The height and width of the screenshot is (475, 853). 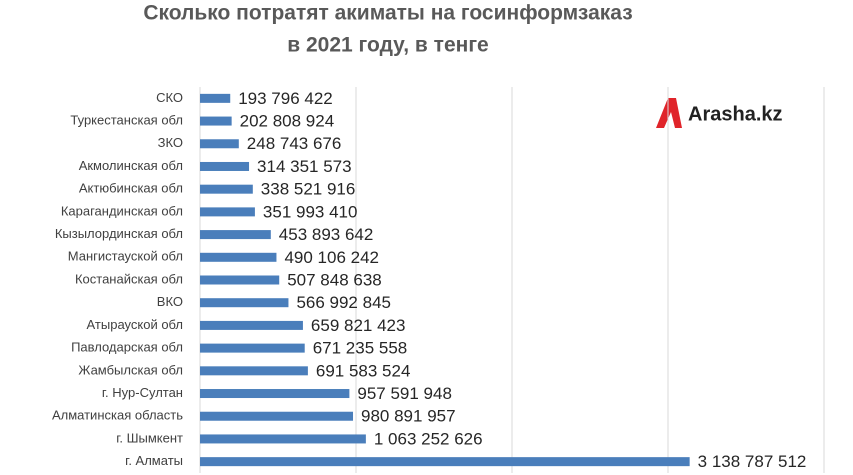 I want to click on y-tick-label: Мангистауской обл, so click(x=125, y=256).